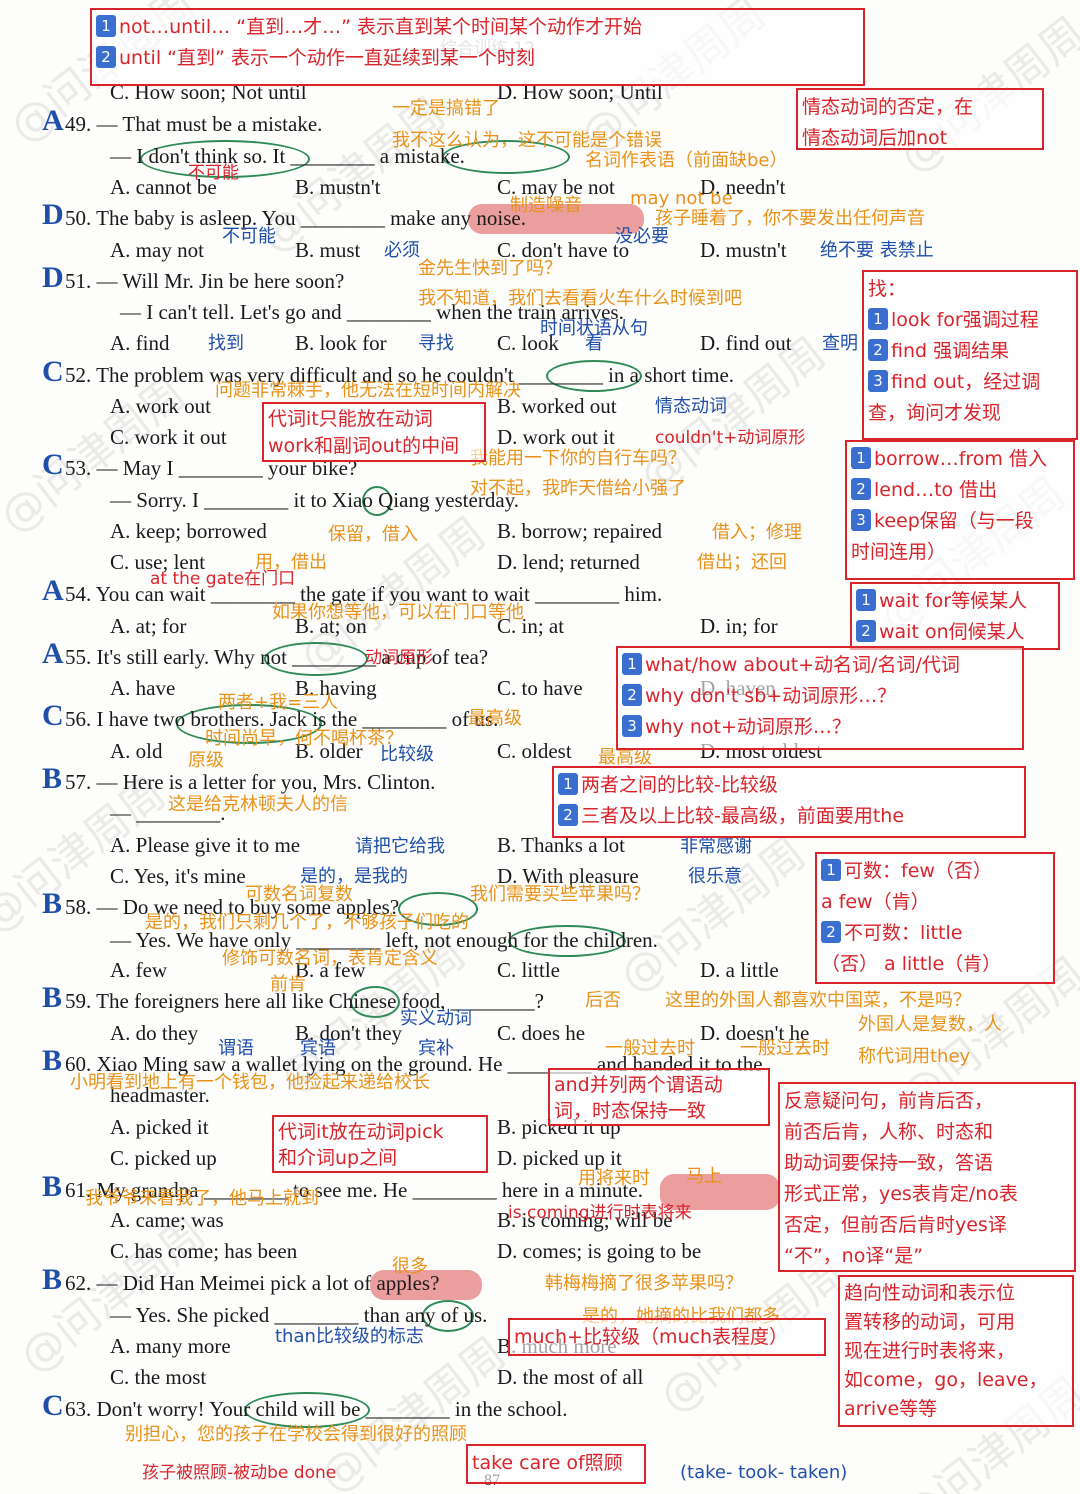 This screenshot has width=1080, height=1494. What do you see at coordinates (861, 520) in the screenshot?
I see `note-number: 3` at bounding box center [861, 520].